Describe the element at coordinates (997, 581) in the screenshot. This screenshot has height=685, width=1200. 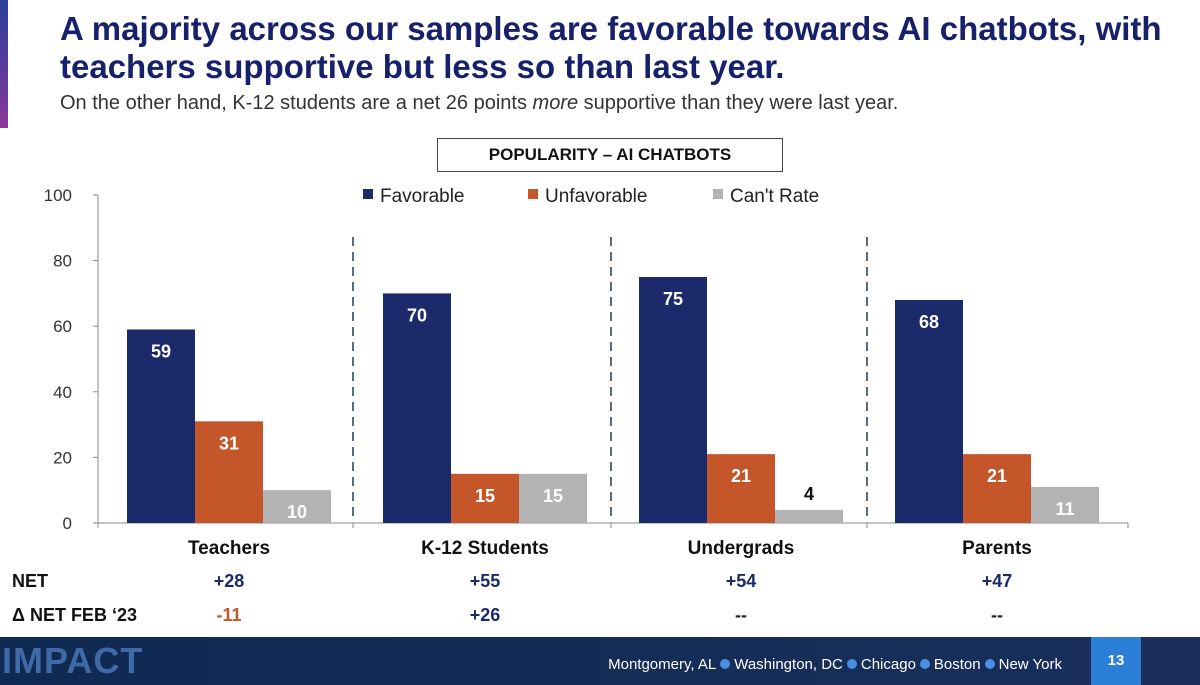
I see `net-row-value: +47` at that location.